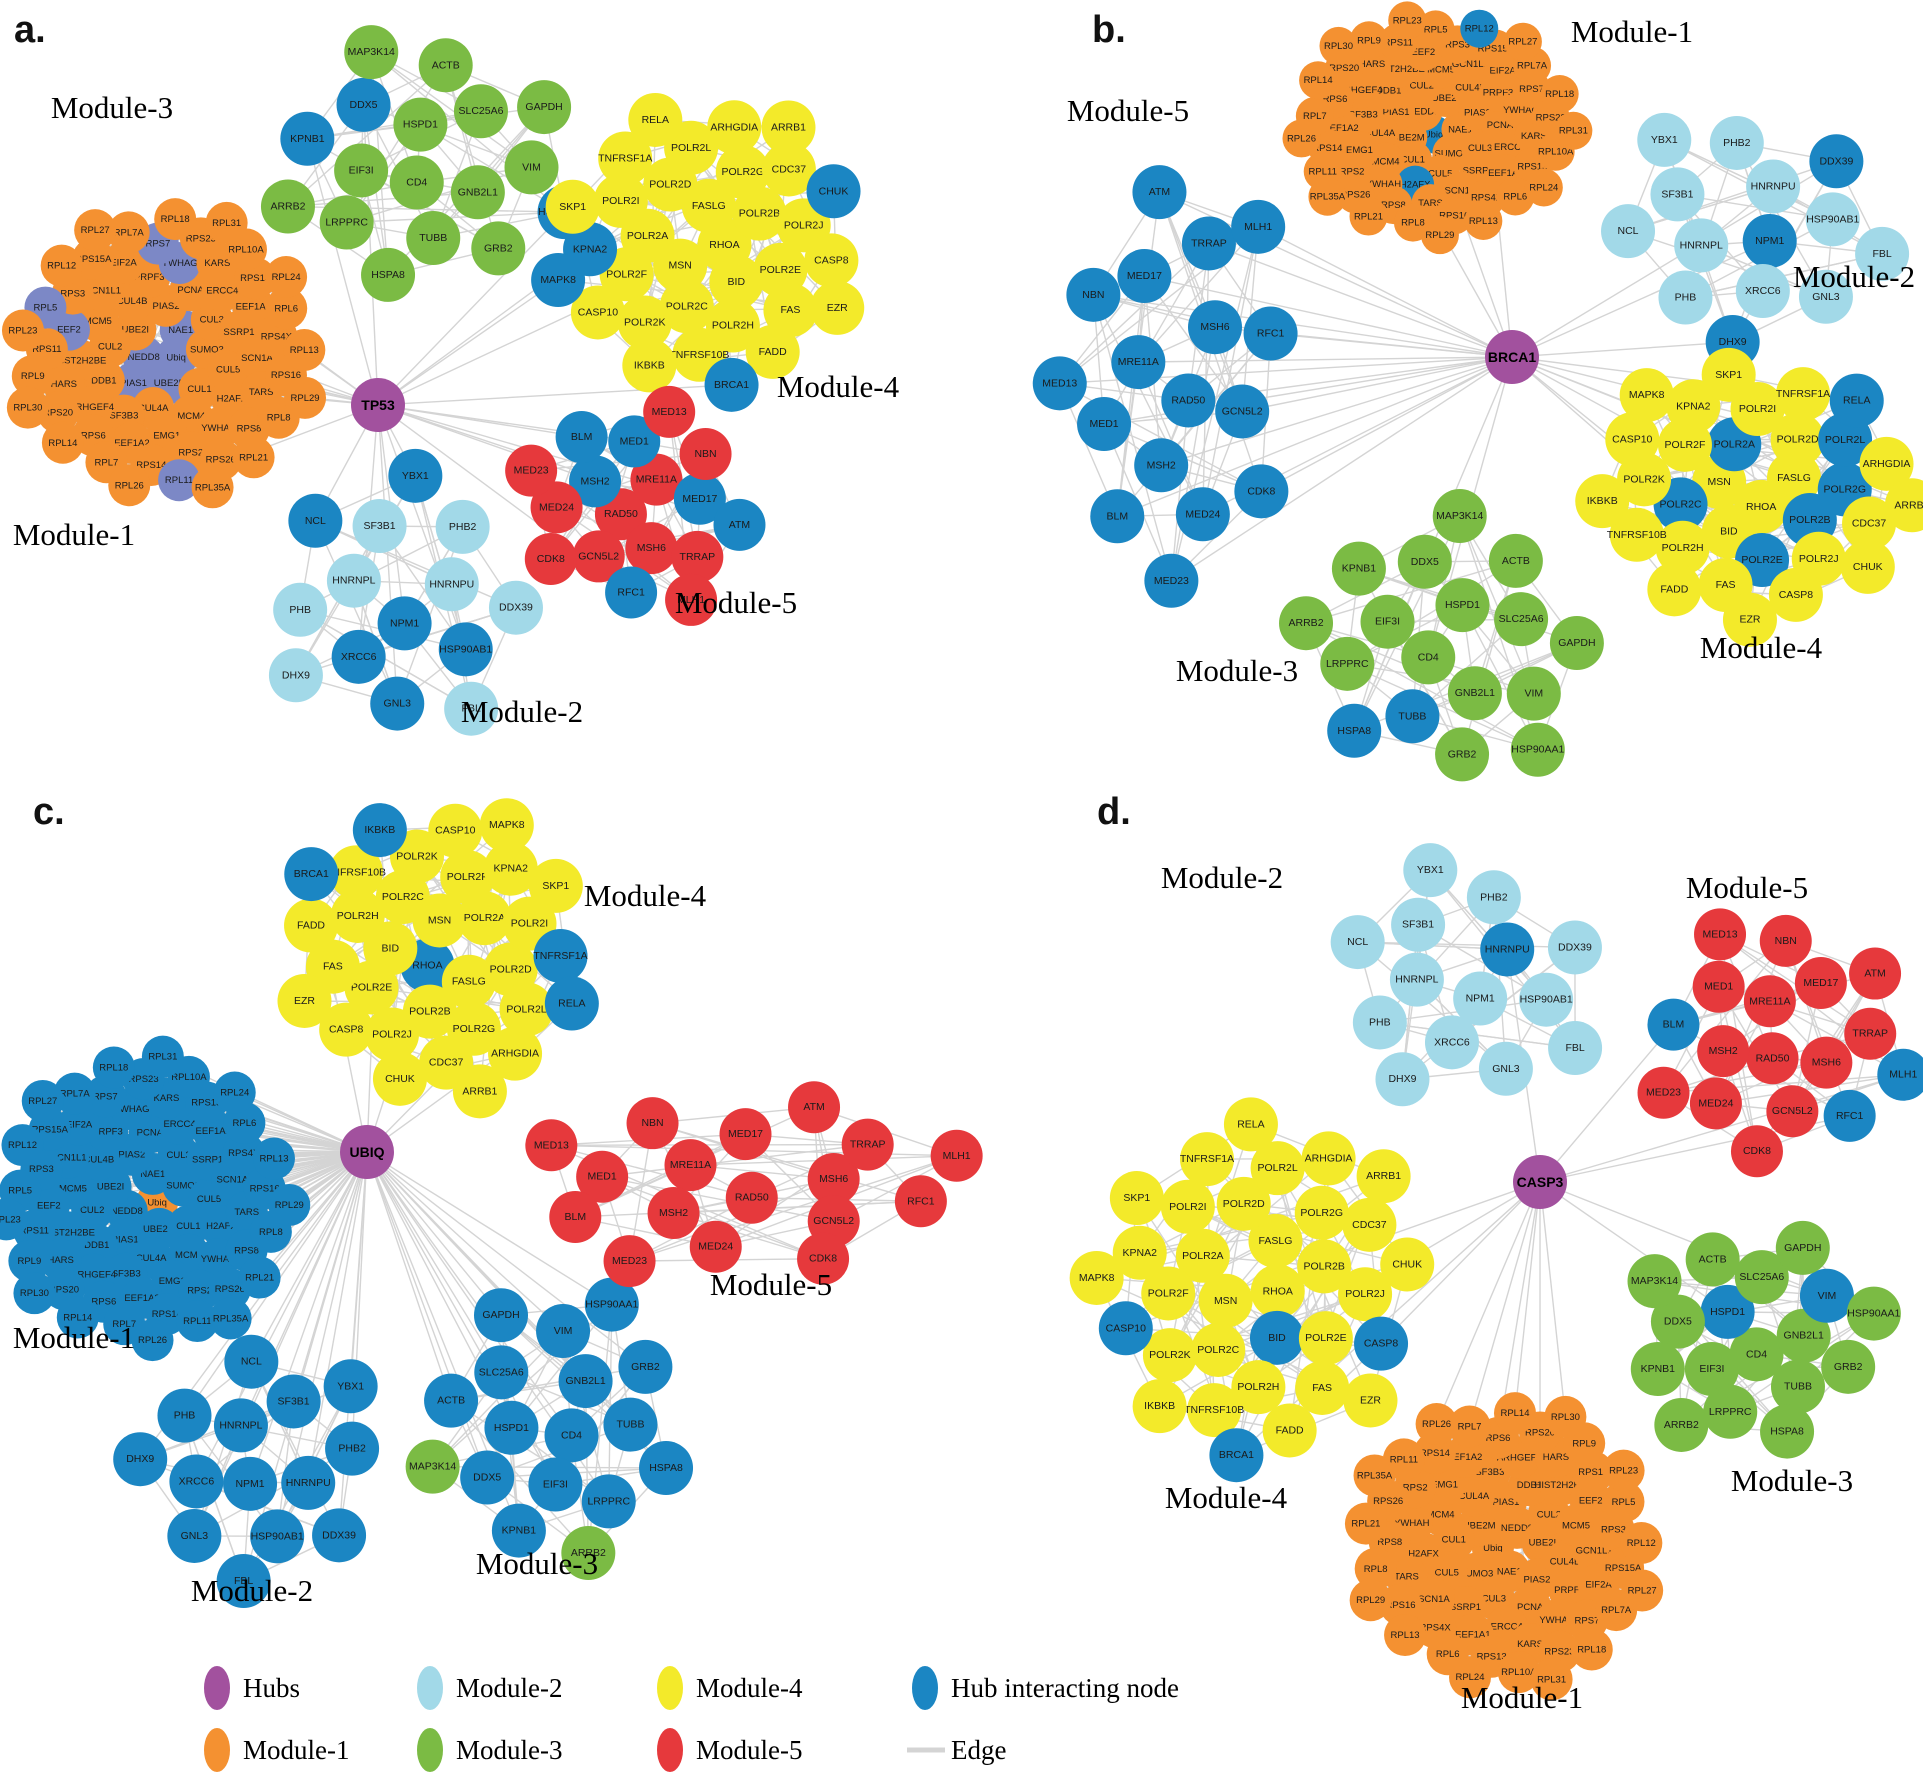 Image resolution: width=1923 pixels, height=1775 pixels. What do you see at coordinates (1602, 501) in the screenshot?
I see `node-IKBKB: IKBKB` at bounding box center [1602, 501].